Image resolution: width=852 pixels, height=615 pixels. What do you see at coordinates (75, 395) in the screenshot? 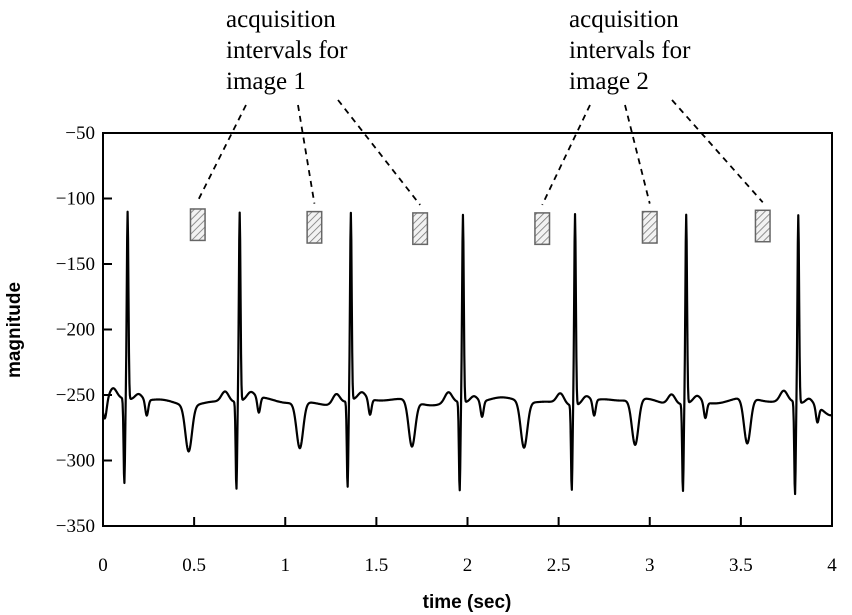
I see `y-tick-label: −250` at bounding box center [75, 395].